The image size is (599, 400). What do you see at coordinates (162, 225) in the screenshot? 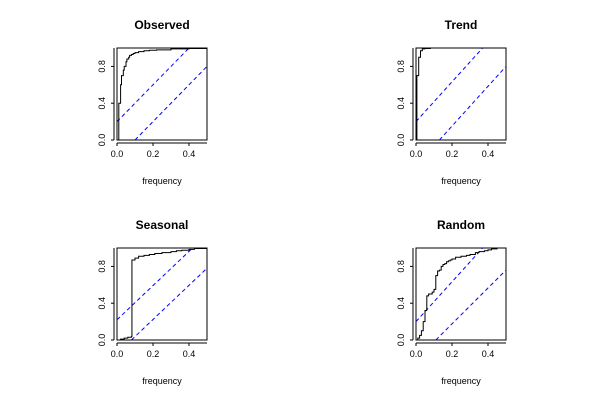
I see `panel-title: Seasonal` at bounding box center [162, 225].